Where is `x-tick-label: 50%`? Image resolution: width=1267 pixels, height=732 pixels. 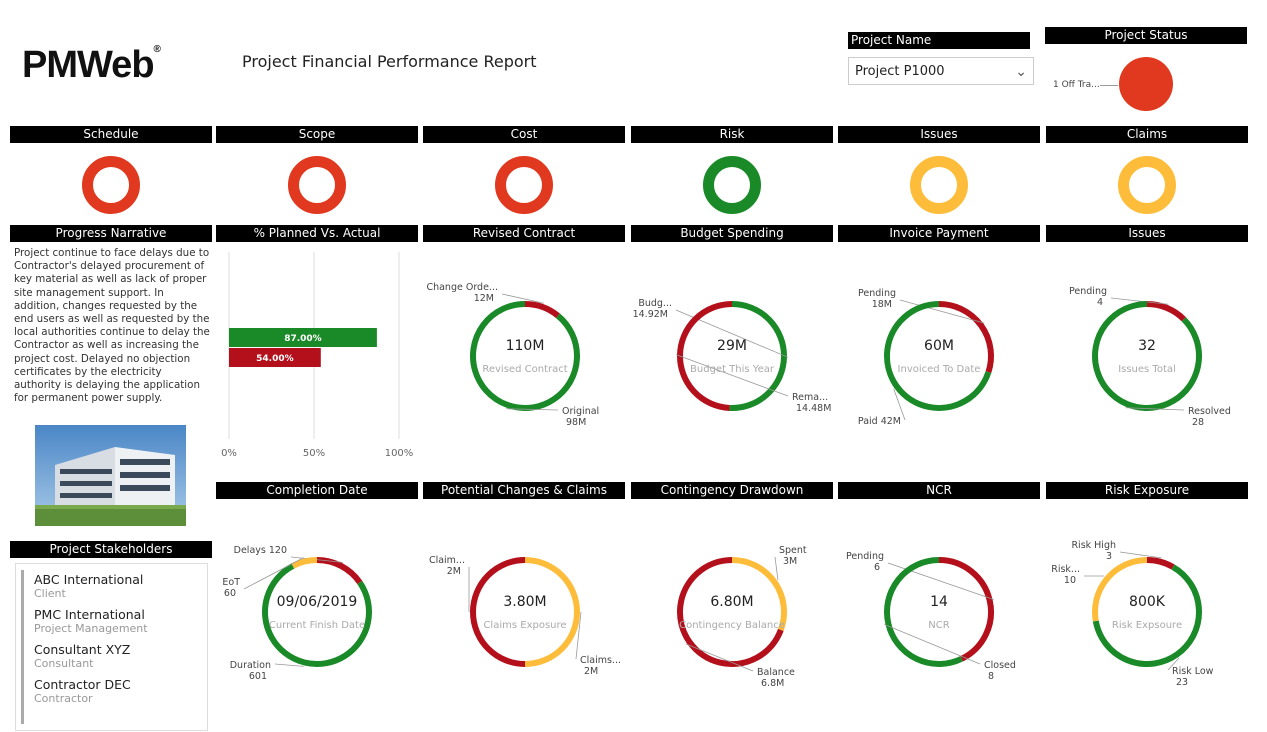 x-tick-label: 50% is located at coordinates (314, 453).